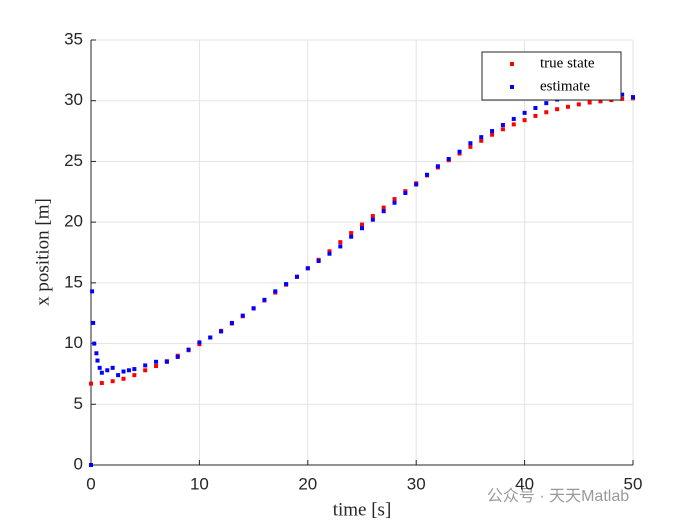 This screenshot has height=525, width=700. Describe the element at coordinates (524, 483) in the screenshot. I see `x-tick-label: 40` at that location.